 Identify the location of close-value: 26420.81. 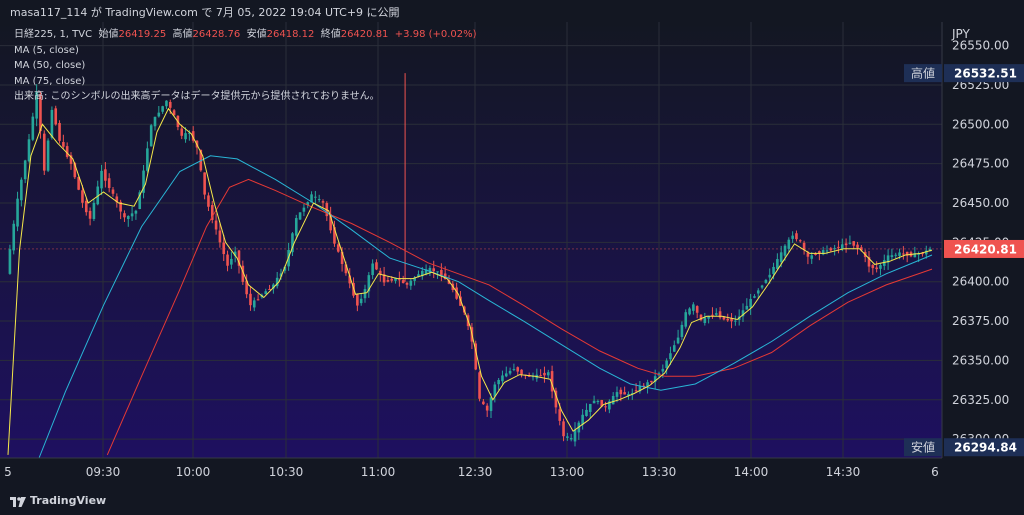
(364, 34).